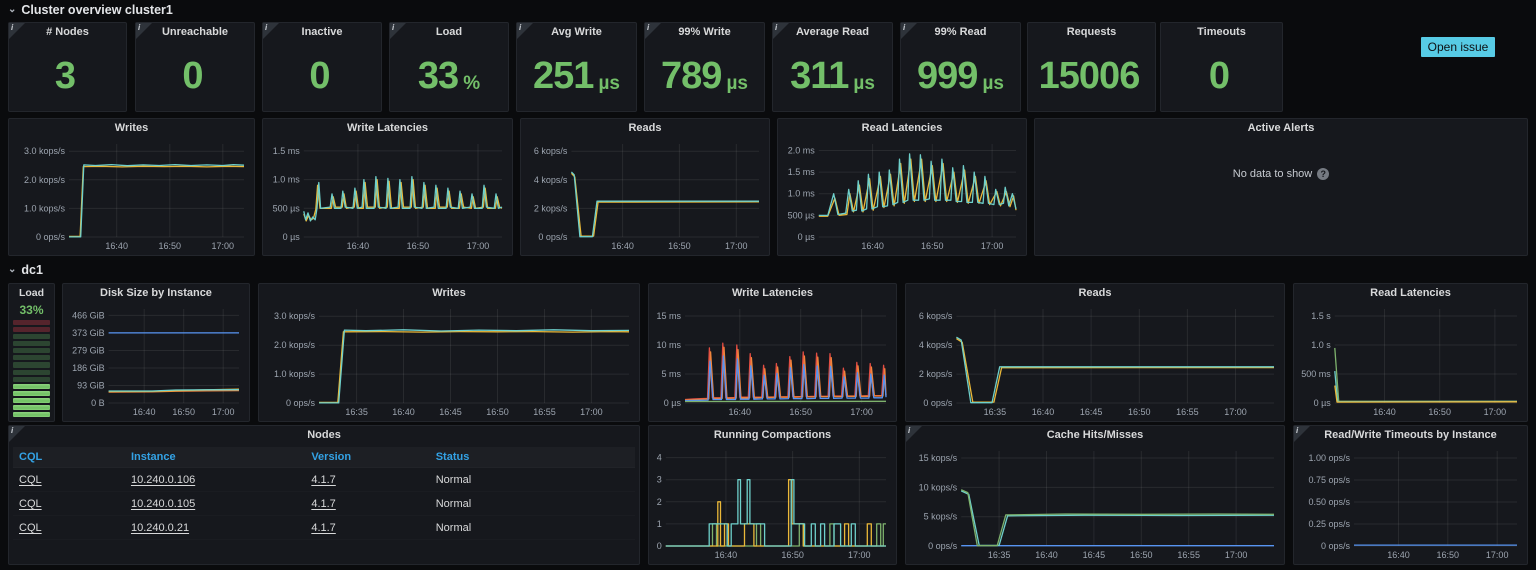 Image resolution: width=1536 pixels, height=570 pixels. What do you see at coordinates (802, 172) in the screenshot?
I see `svg-text: 1.5 ms` at bounding box center [802, 172].